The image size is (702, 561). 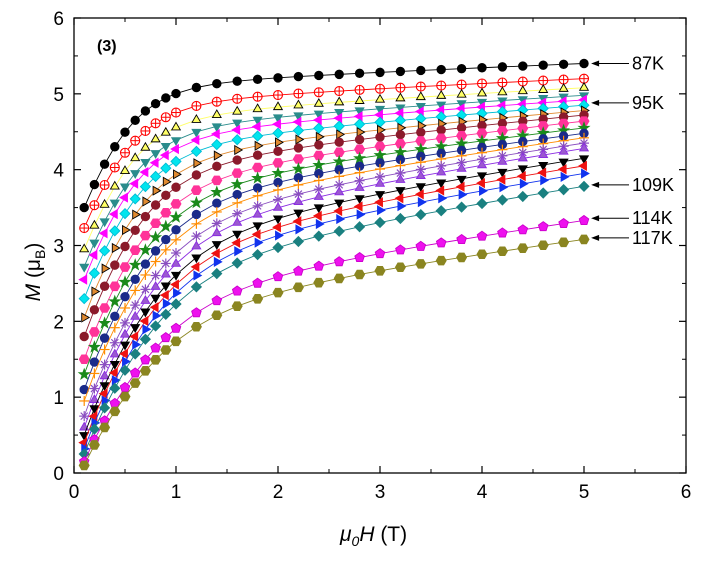 What do you see at coordinates (58, 247) in the screenshot?
I see `y-tick-label: 3` at bounding box center [58, 247].